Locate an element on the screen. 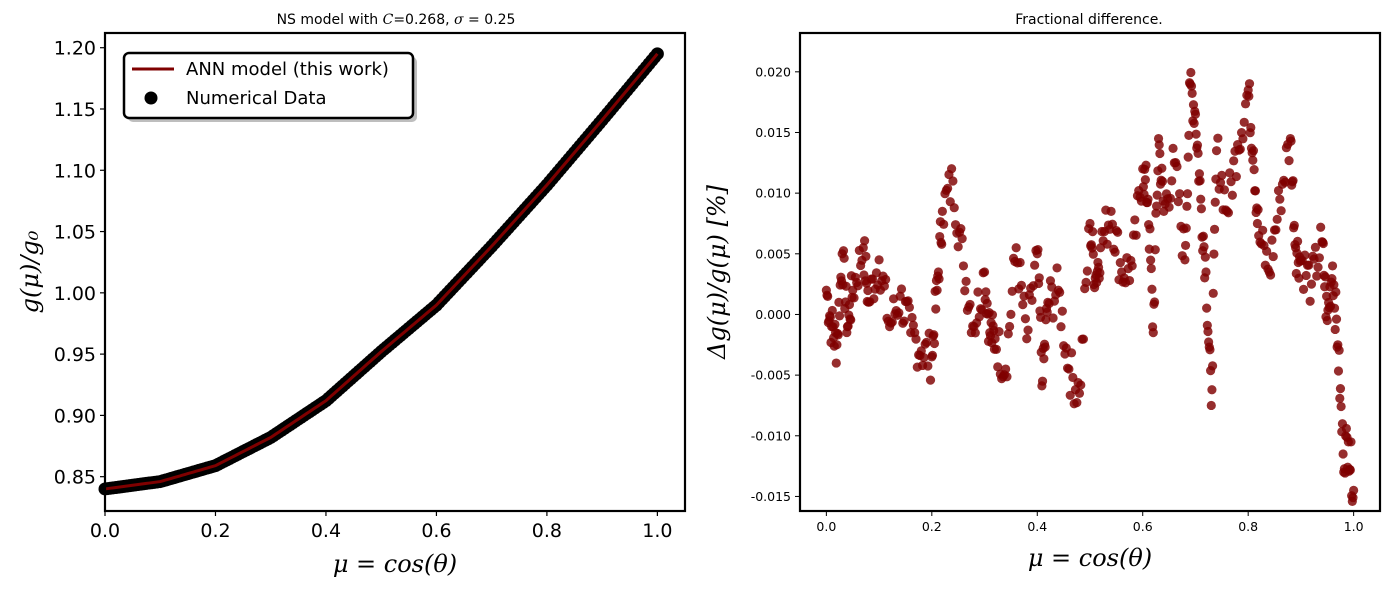  left-y-tick-label: 1.10 is located at coordinates (75, 171).